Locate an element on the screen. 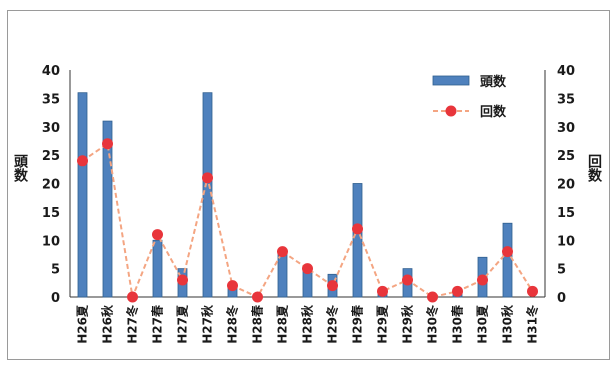 The width and height of the screenshot is (613, 365). category-label: H31冬 is located at coordinates (532, 324).